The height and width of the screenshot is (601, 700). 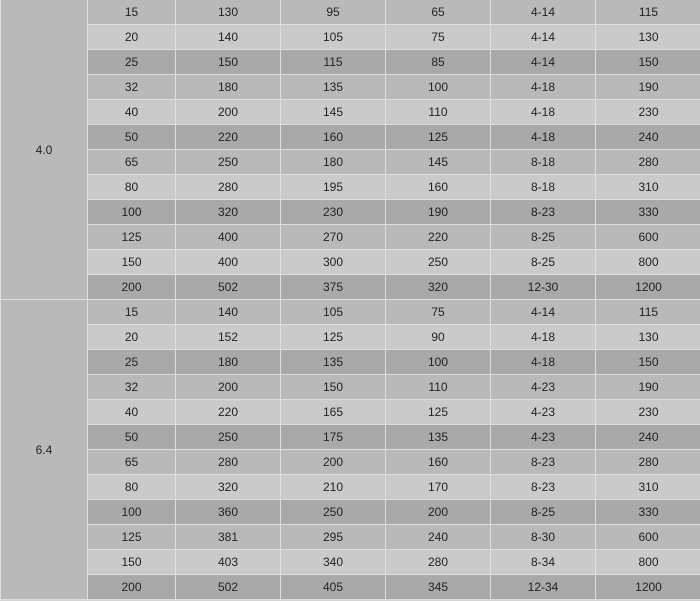 What do you see at coordinates (350, 212) in the screenshot?
I see `table-row: 100 320 230 190 8-23 330` at bounding box center [350, 212].